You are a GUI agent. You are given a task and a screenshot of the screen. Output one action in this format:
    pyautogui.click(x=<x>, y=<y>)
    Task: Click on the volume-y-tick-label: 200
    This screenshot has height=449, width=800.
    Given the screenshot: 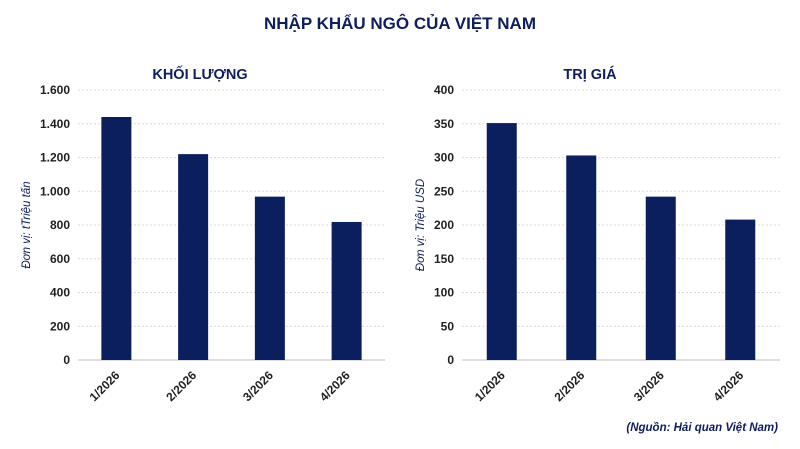 What is the action you would take?
    pyautogui.click(x=60, y=326)
    